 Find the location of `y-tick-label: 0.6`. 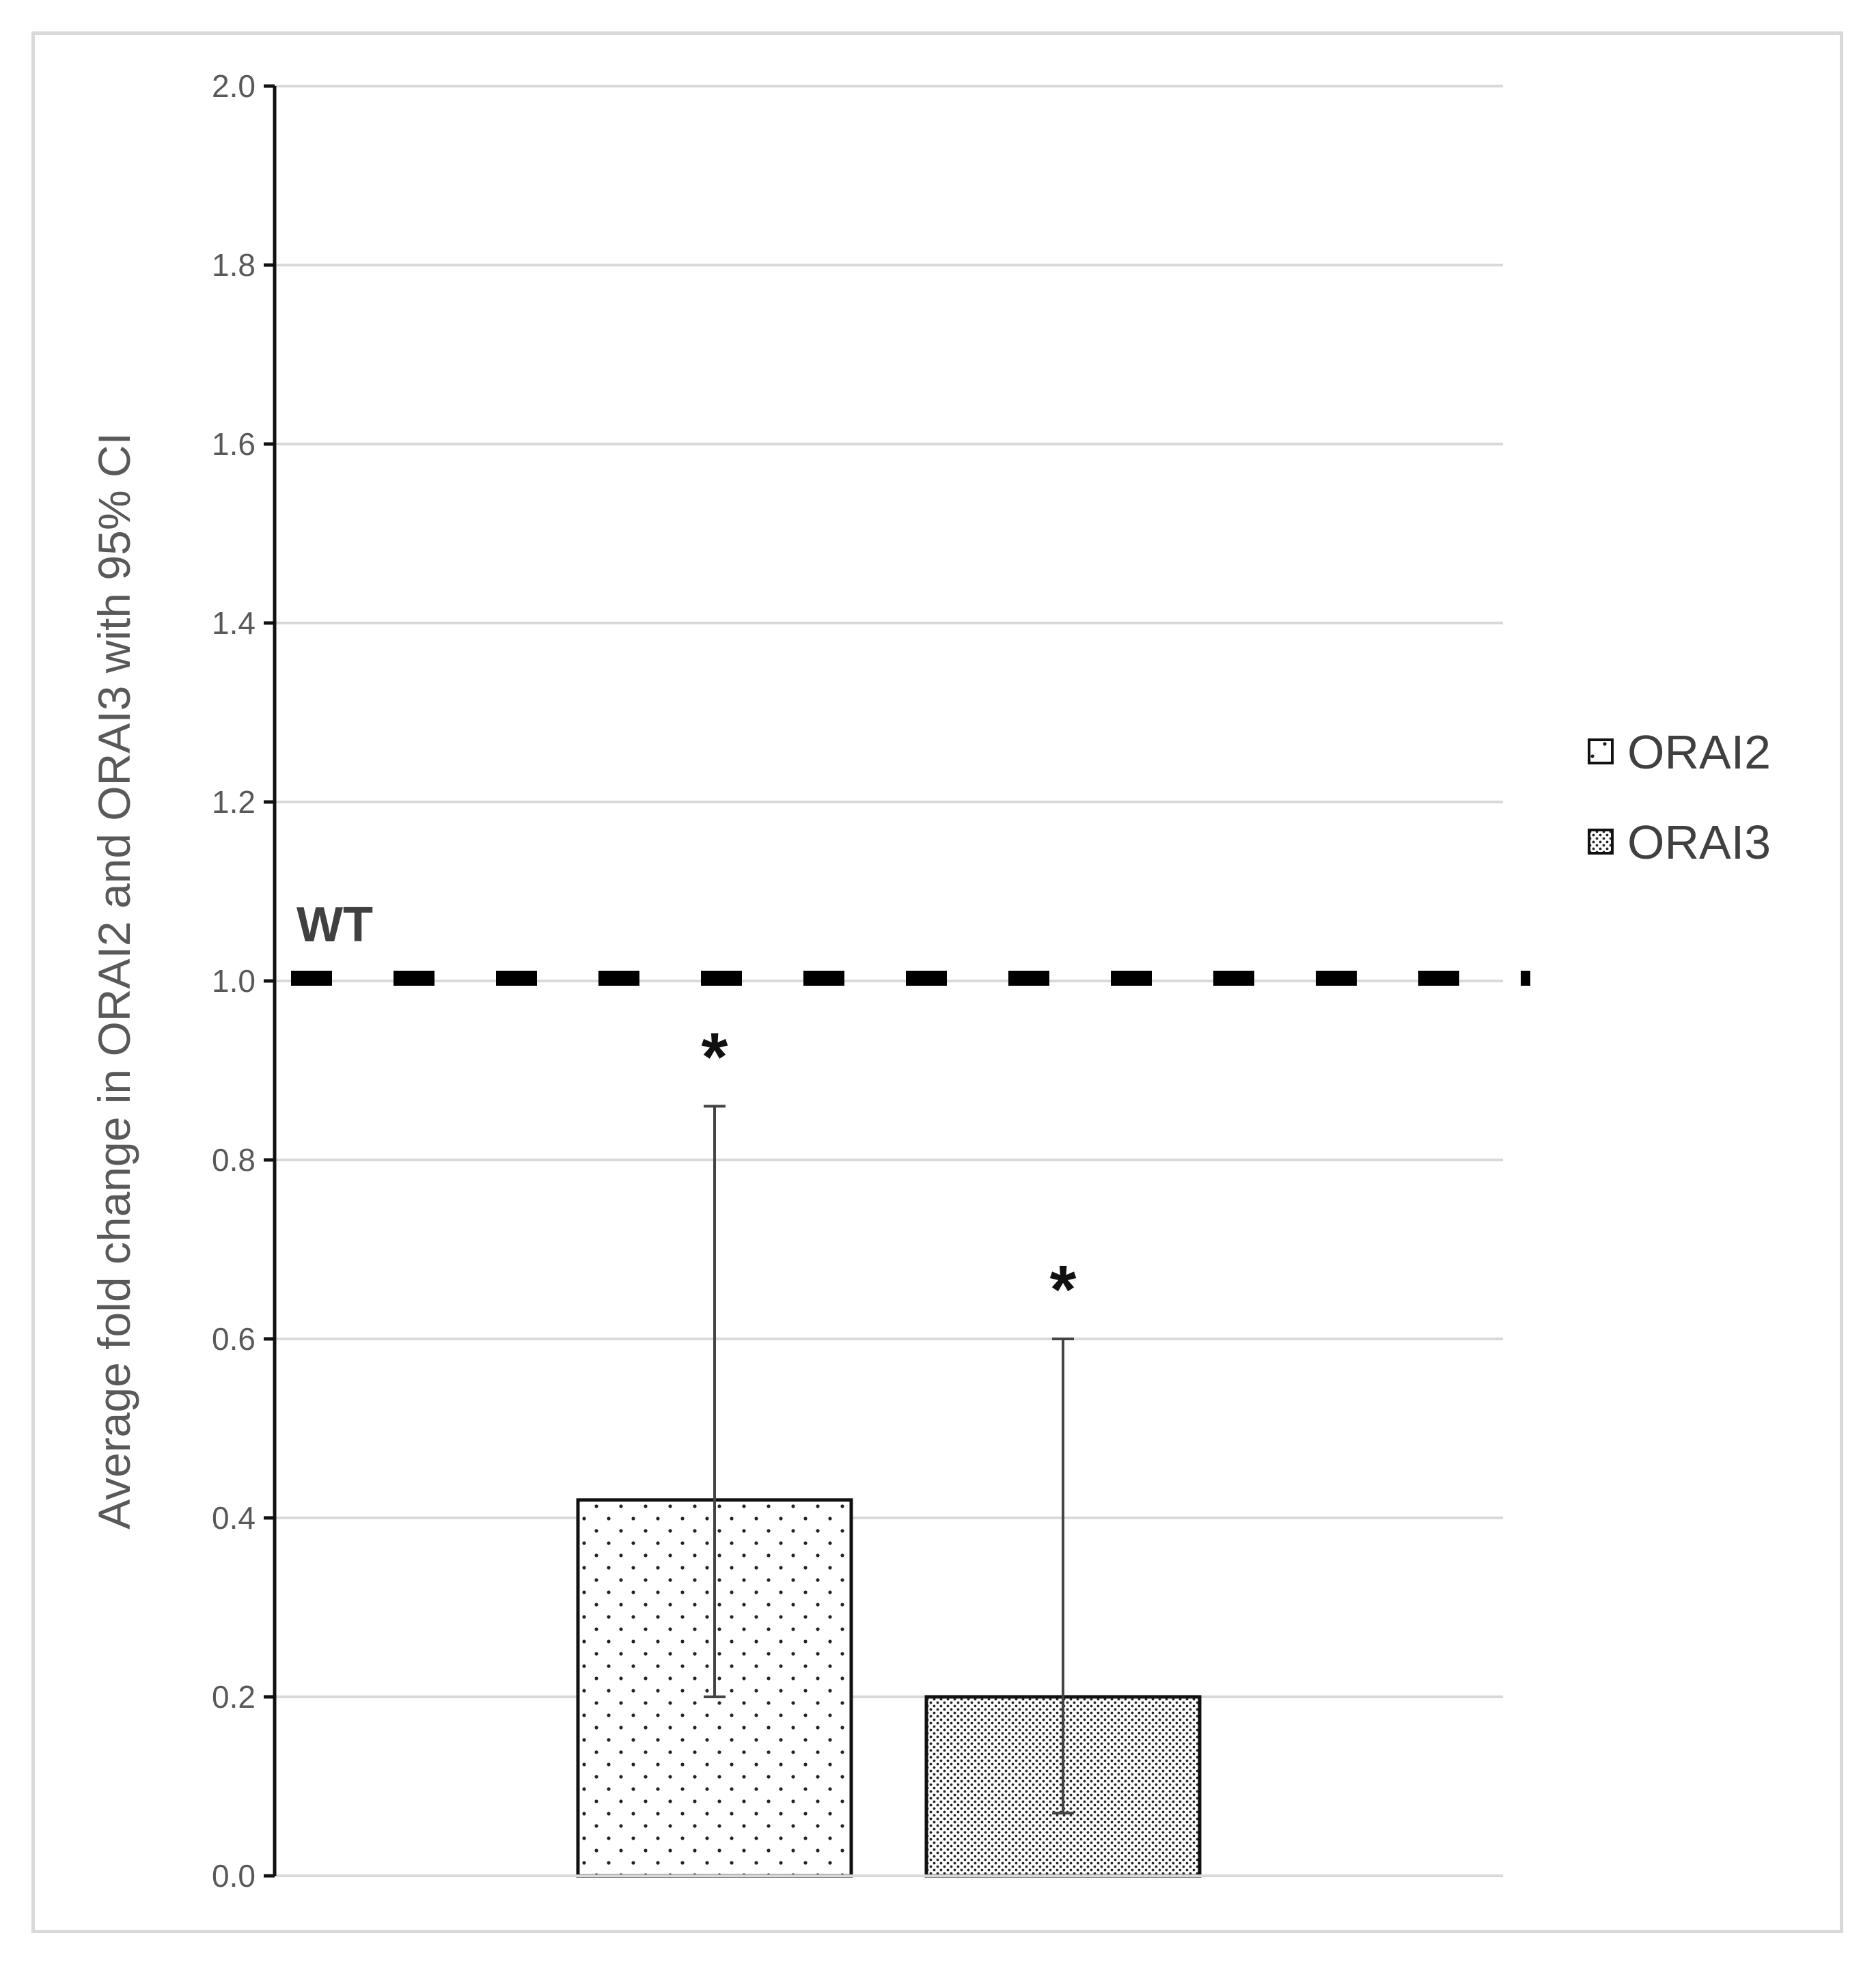

y-tick-label: 0.6 is located at coordinates (234, 1339).